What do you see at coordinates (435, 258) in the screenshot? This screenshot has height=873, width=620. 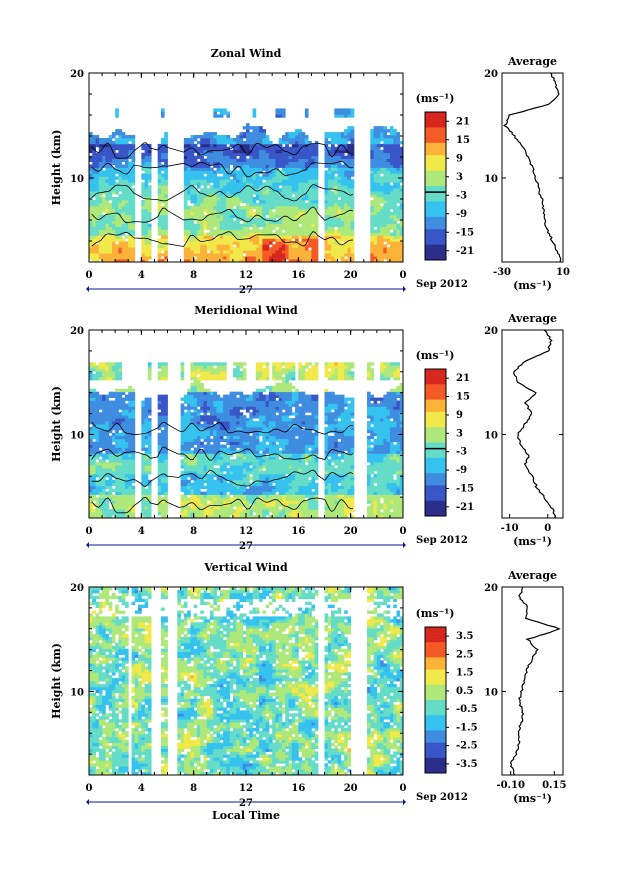 I see `colorbar-swatch` at bounding box center [435, 258].